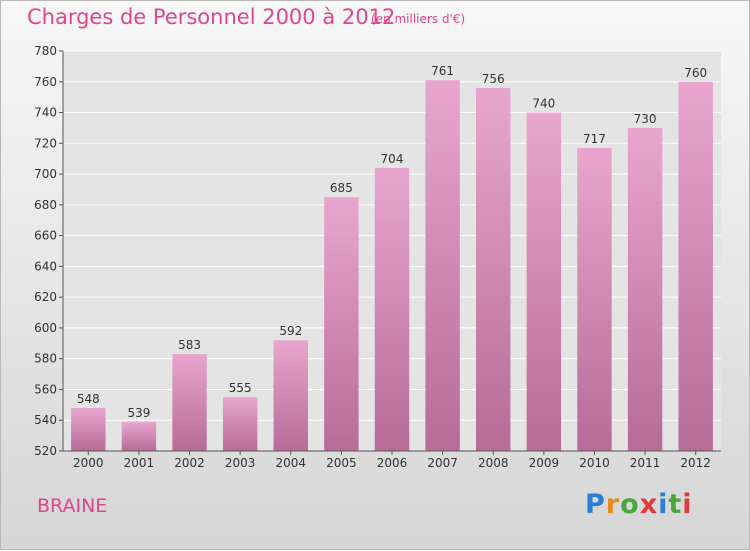  I want to click on data-label: 717, so click(594, 139).